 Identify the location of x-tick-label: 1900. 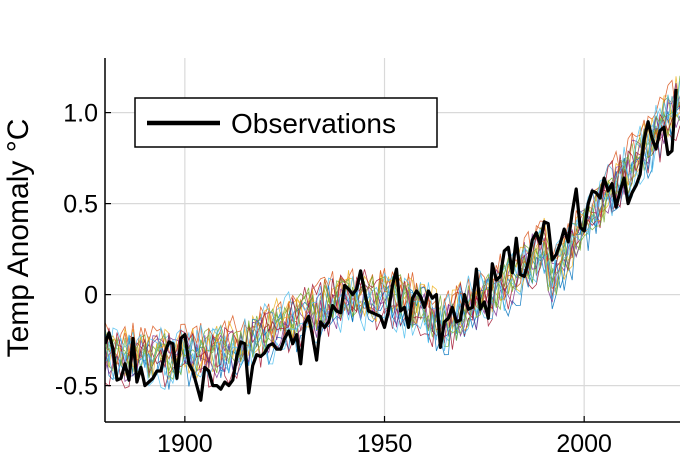
(185, 443).